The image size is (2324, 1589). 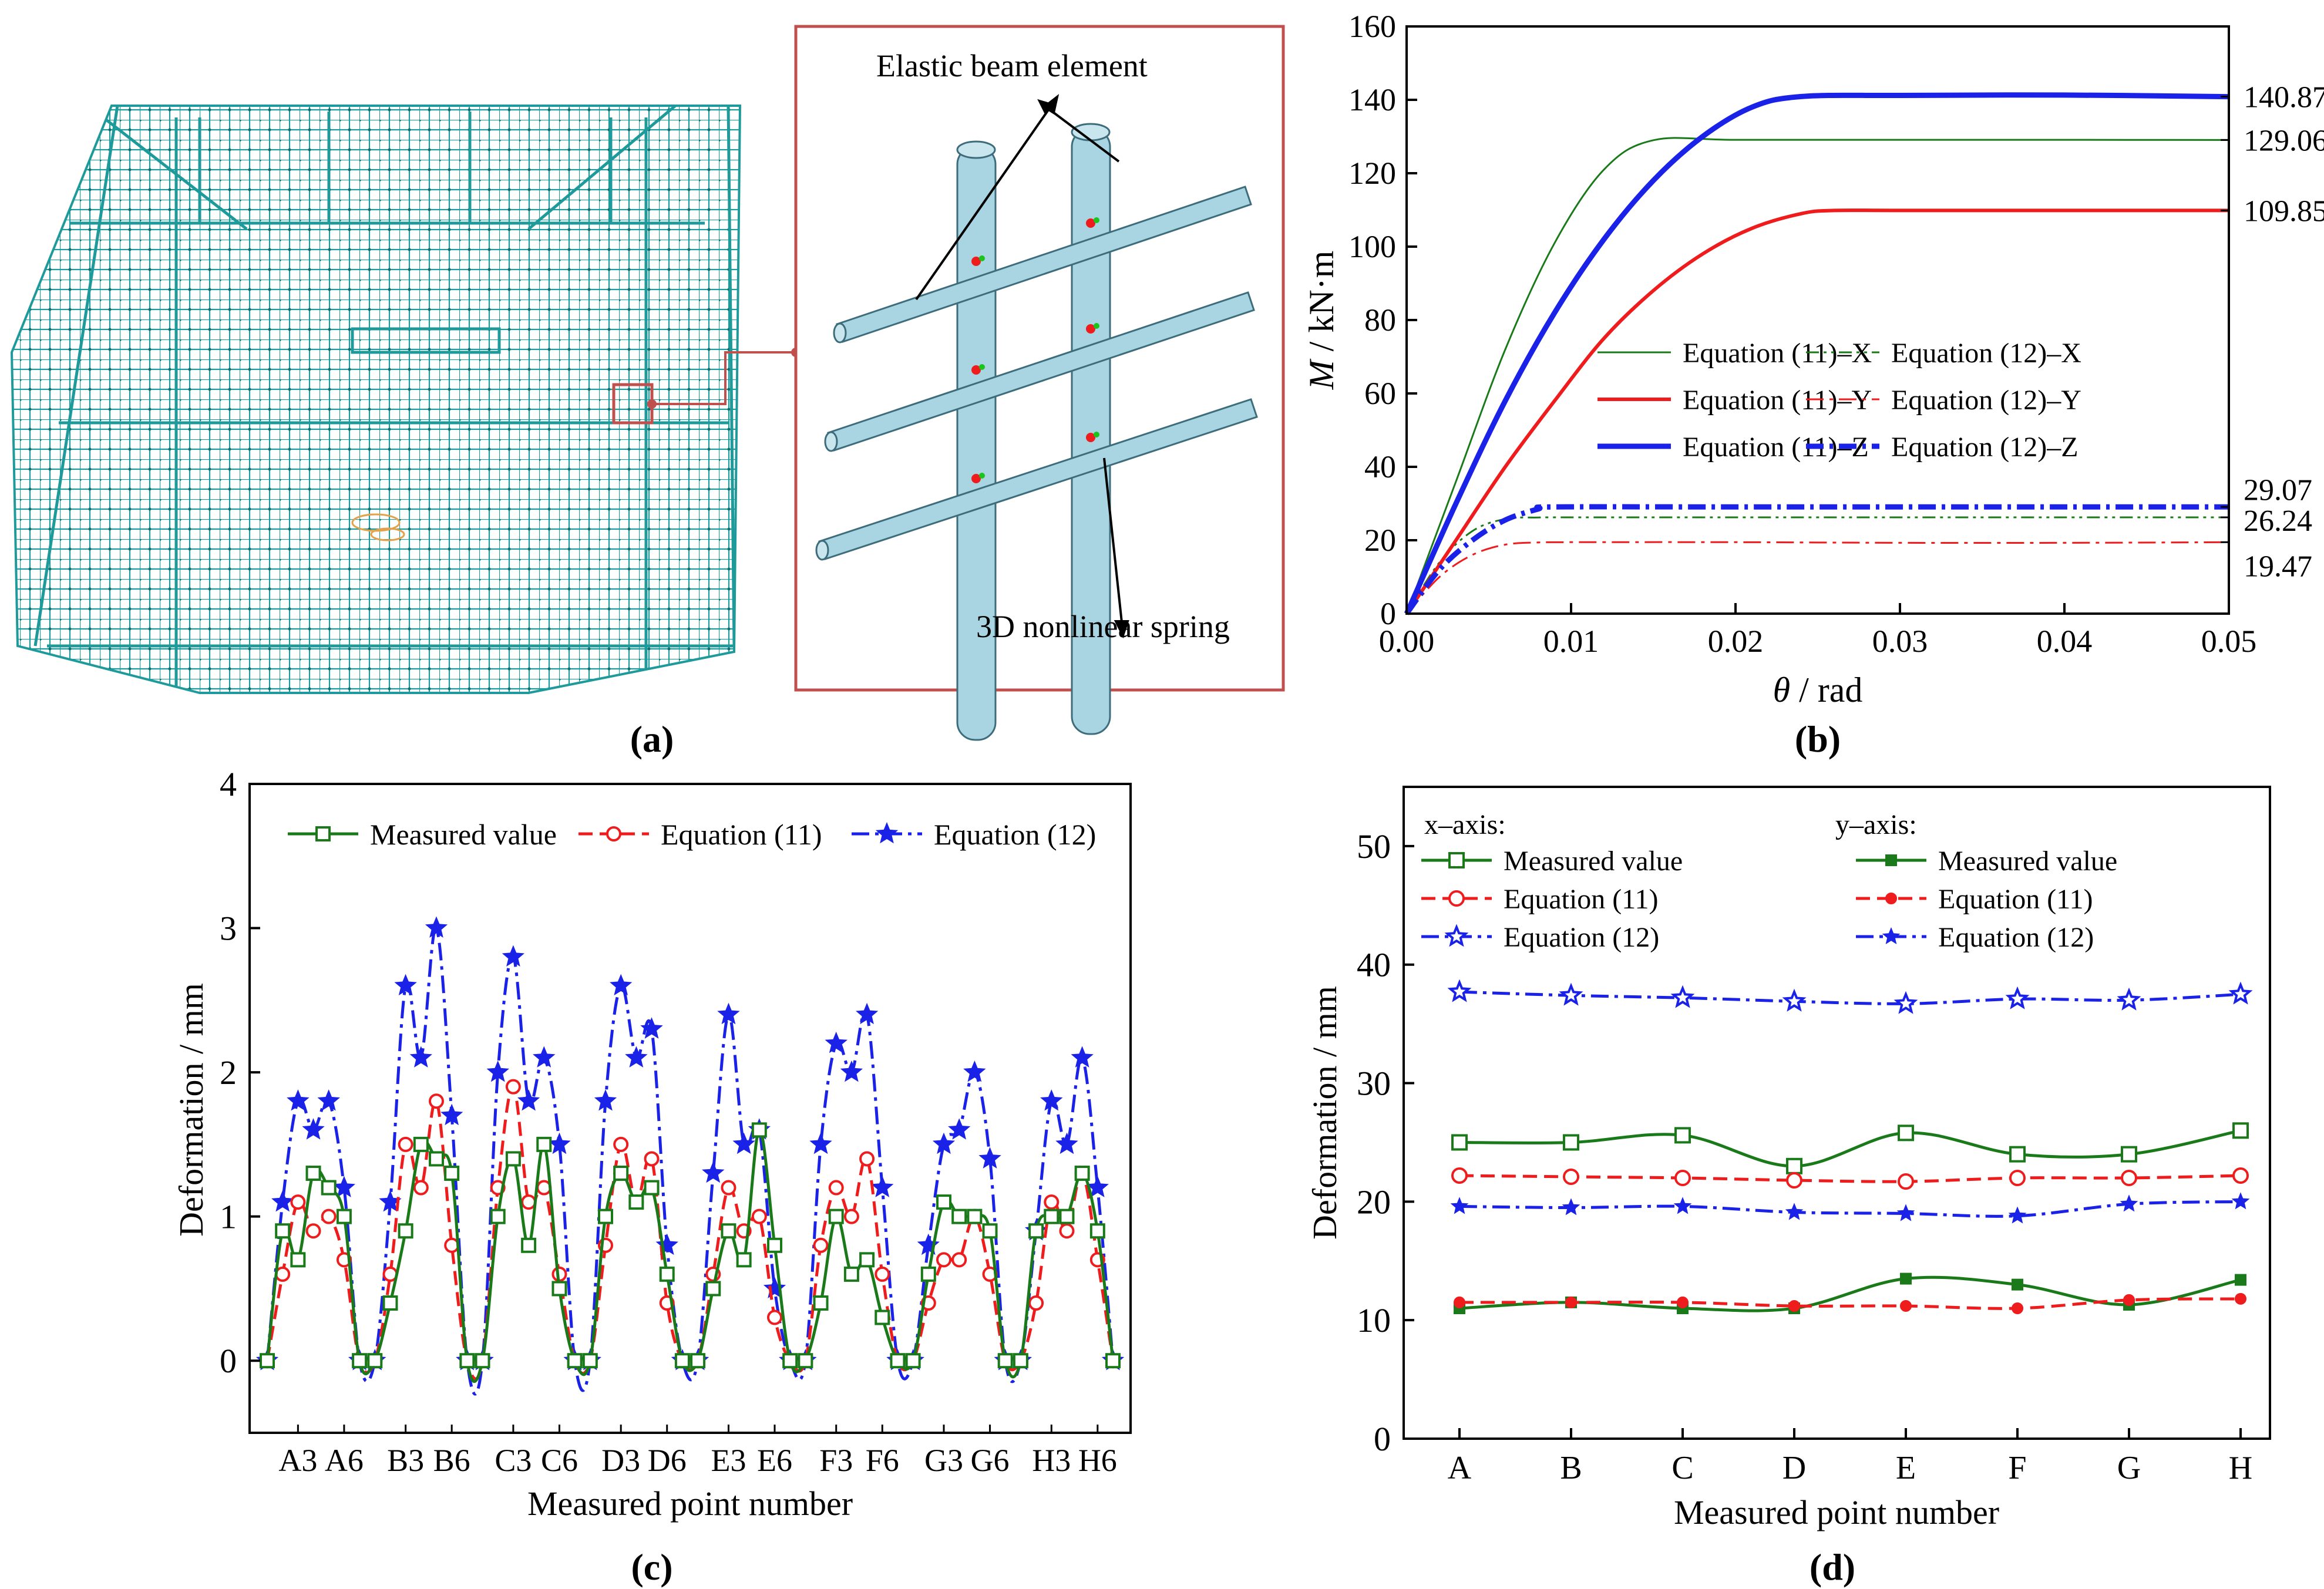 What do you see at coordinates (1374, 965) in the screenshot?
I see `y-tick-label: 40` at bounding box center [1374, 965].